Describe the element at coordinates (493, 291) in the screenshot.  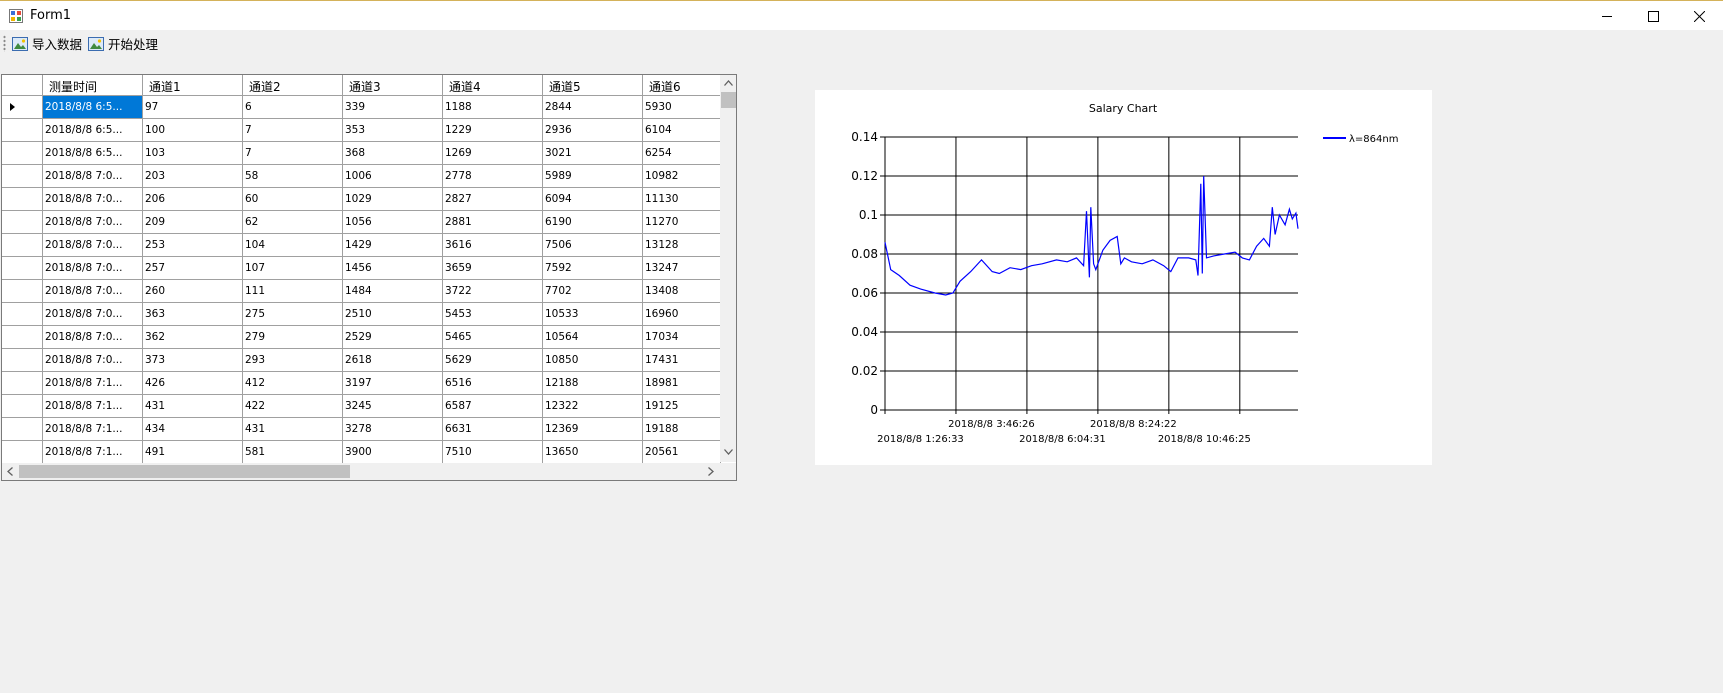
I see `channel-cell: 3722` at that location.